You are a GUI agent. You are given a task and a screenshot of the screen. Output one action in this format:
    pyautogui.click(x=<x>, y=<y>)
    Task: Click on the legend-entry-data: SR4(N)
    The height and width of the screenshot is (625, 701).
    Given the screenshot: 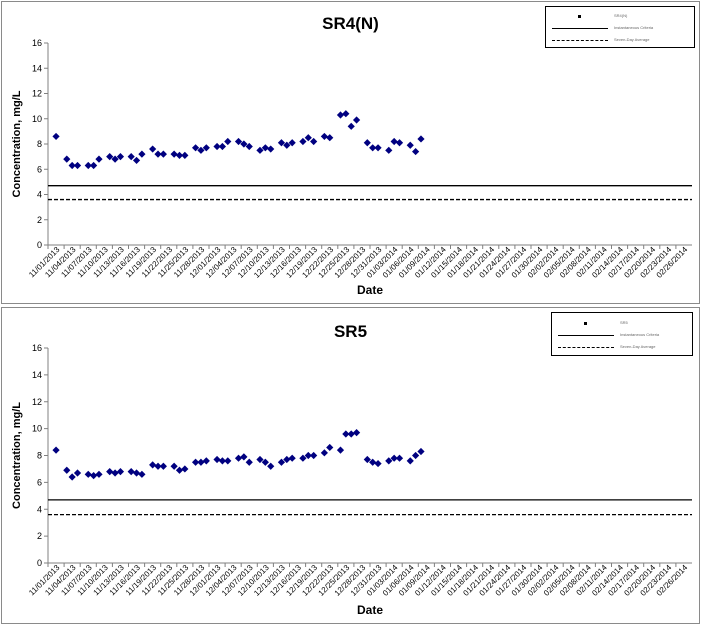 What is the action you would take?
    pyautogui.click(x=621, y=17)
    